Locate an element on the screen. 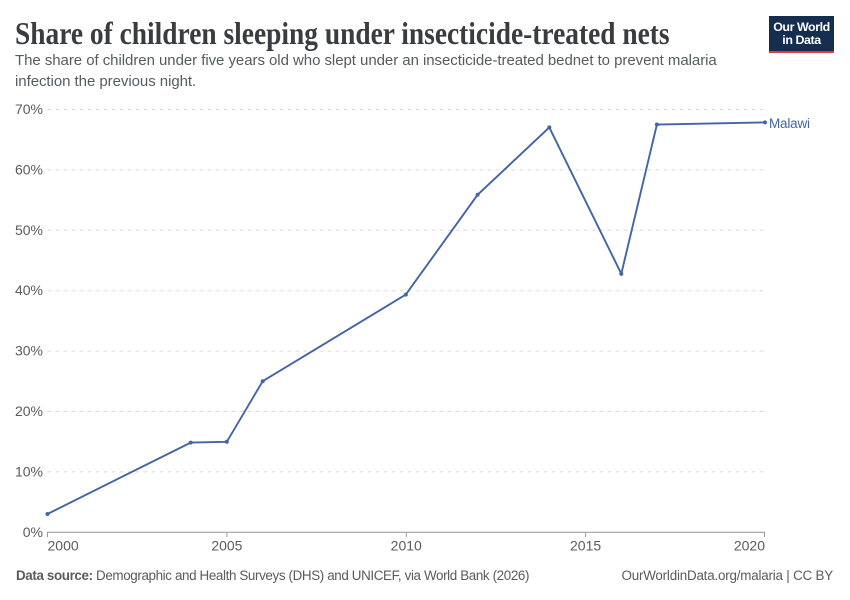 Image resolution: width=850 pixels, height=600 pixels. svg-text: 2005 is located at coordinates (226, 546).